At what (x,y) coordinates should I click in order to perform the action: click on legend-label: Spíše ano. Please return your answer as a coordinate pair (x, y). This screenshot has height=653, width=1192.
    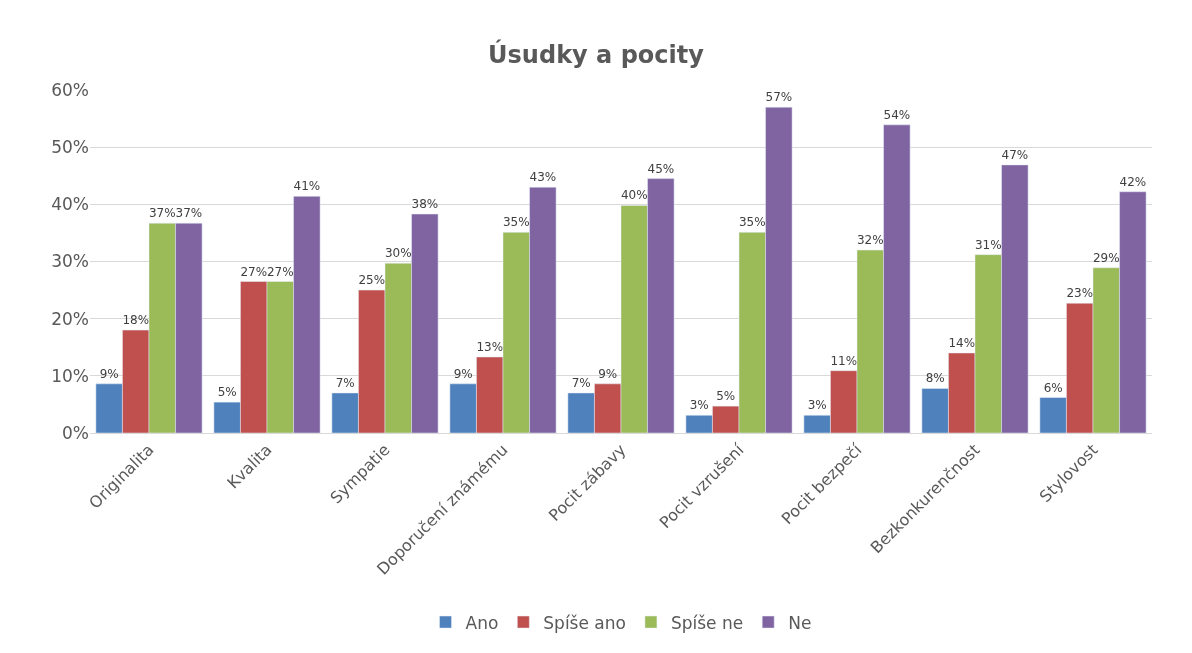
    Looking at the image, I should click on (584, 622).